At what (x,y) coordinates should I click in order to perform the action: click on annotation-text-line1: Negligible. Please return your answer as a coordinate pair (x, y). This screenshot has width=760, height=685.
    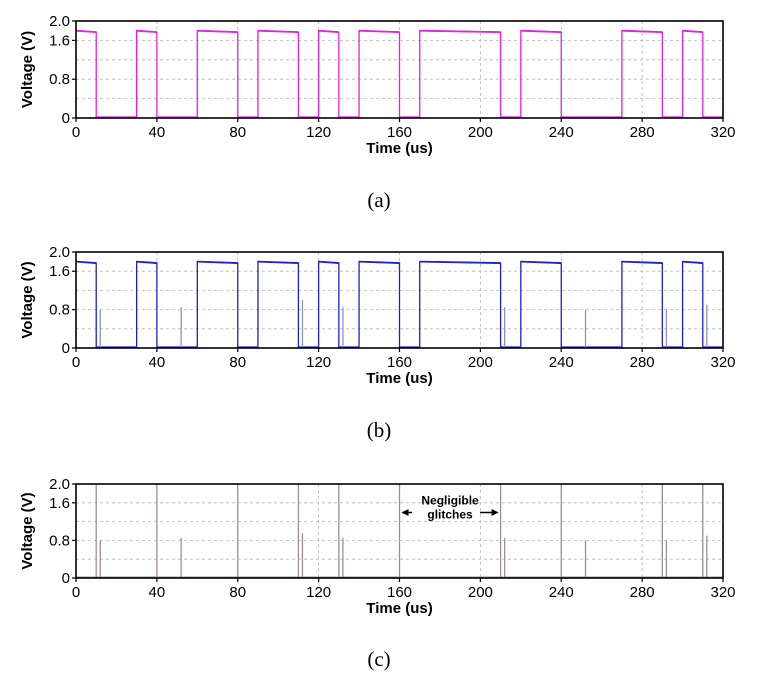
    Looking at the image, I should click on (450, 501).